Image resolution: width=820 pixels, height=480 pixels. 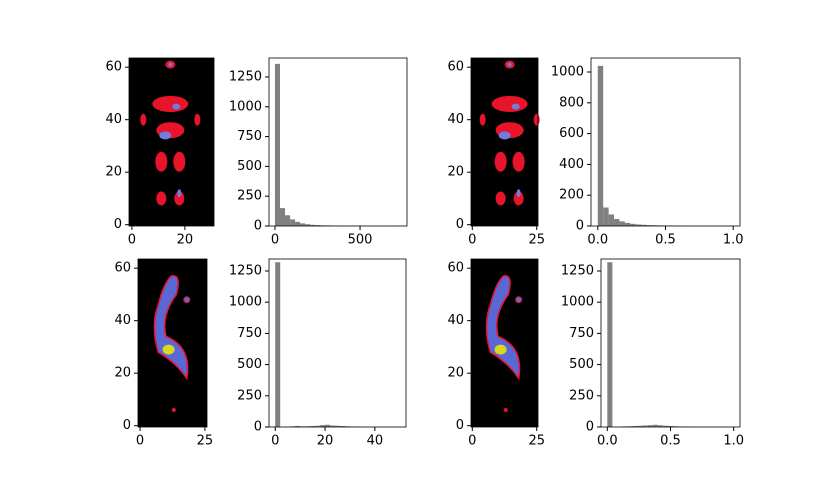 What do you see at coordinates (375, 441) in the screenshot?
I see `x-tick-label: 40` at bounding box center [375, 441].